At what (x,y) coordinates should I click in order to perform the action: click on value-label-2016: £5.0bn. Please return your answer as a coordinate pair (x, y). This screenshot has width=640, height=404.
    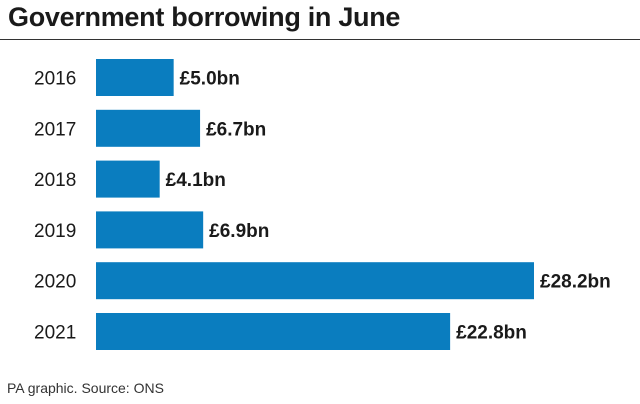
    Looking at the image, I should click on (210, 79).